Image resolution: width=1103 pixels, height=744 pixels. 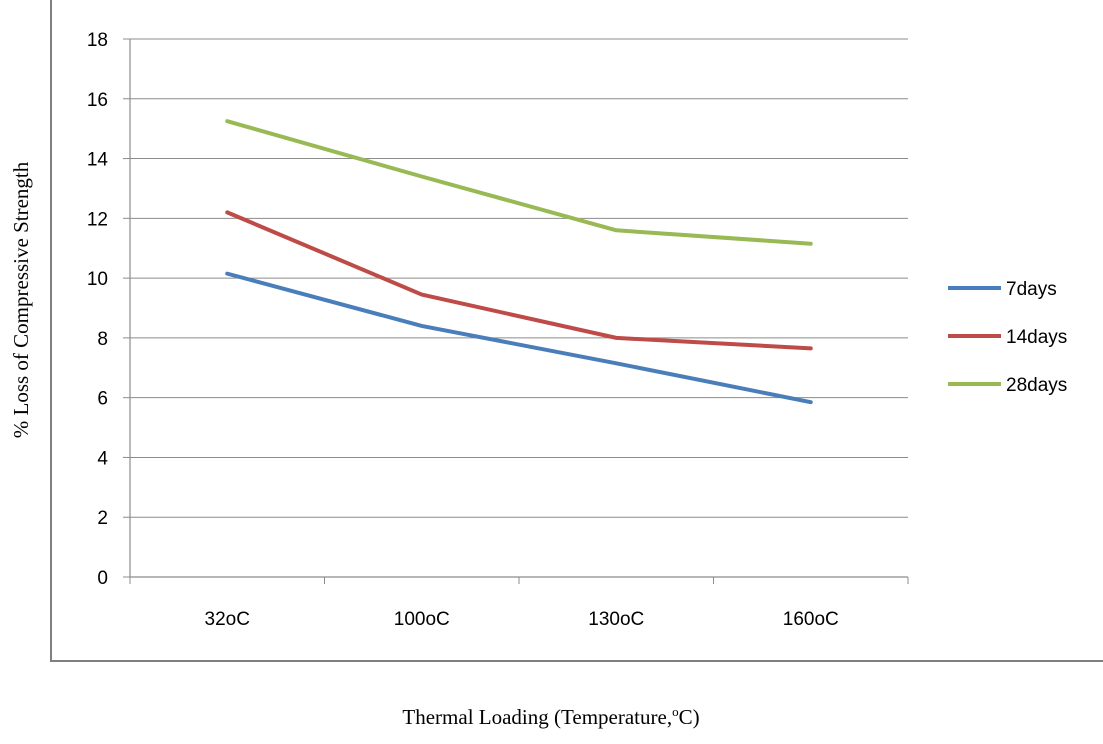 What do you see at coordinates (519, 182) in the screenshot?
I see `series-line-28days` at bounding box center [519, 182].